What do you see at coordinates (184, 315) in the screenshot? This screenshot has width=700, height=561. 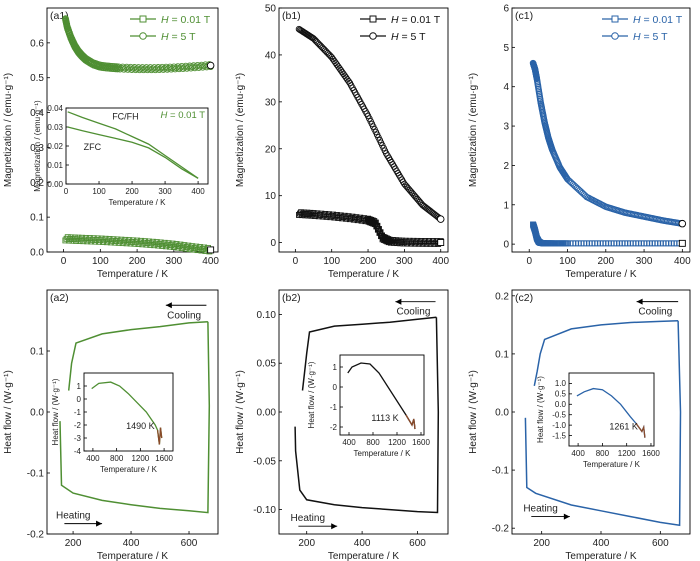 I see `cooling-label: Cooling` at bounding box center [184, 315].